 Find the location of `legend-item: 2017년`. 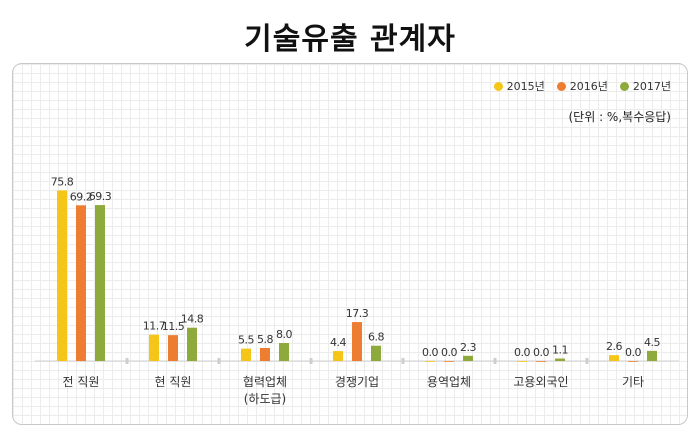

legend-item: 2017년 is located at coordinates (645, 86).